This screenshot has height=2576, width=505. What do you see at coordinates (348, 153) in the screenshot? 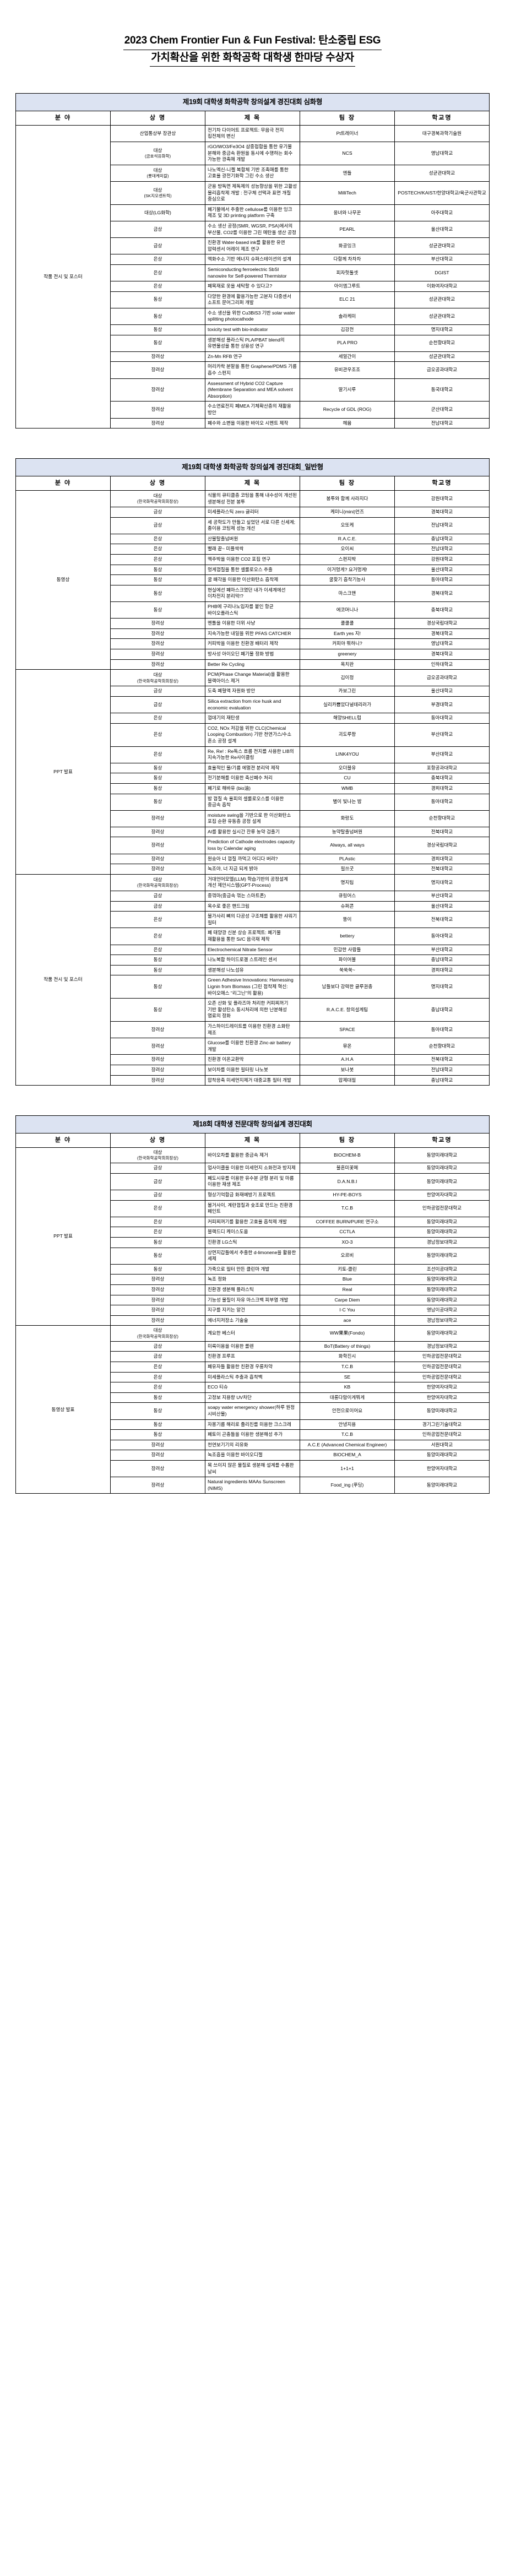
I see `cell-team-leader: NCS` at bounding box center [348, 153].